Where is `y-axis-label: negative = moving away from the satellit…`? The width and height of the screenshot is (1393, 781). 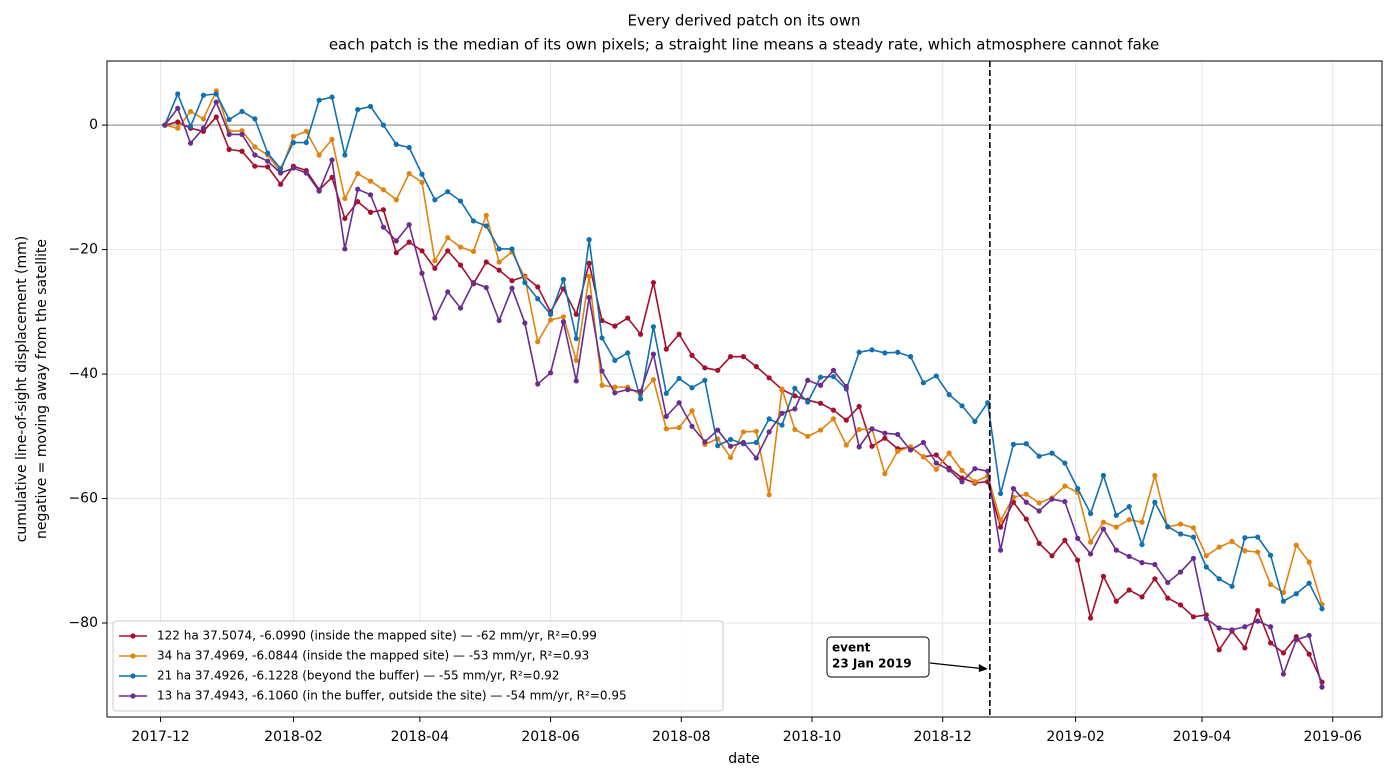 y-axis-label: negative = moving away from the satellit… is located at coordinates (42, 389).